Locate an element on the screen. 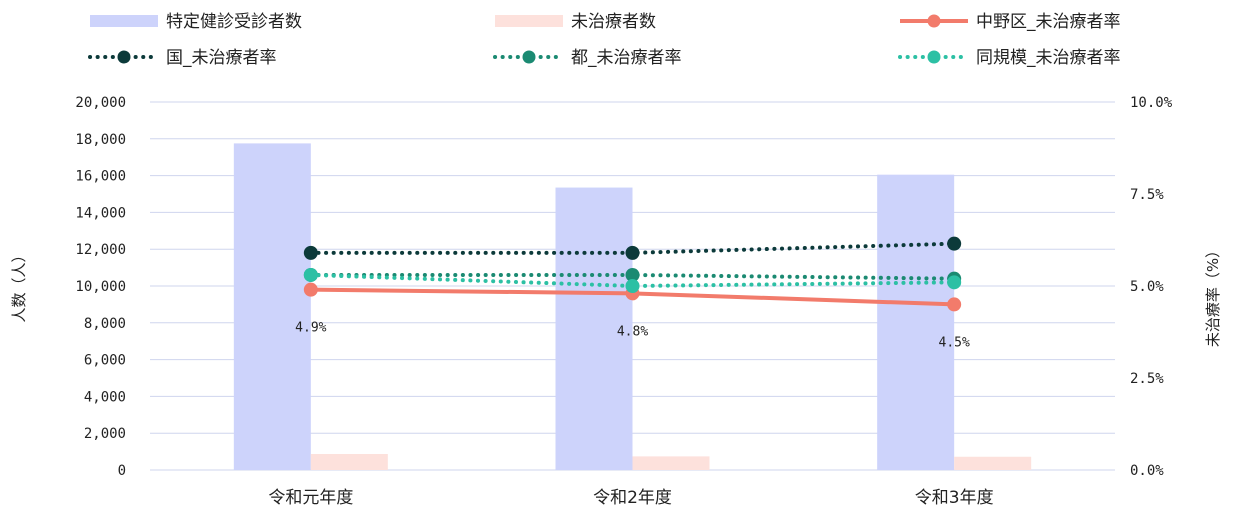 The image size is (1234, 509). left-tick-label: 0 is located at coordinates (122, 471).